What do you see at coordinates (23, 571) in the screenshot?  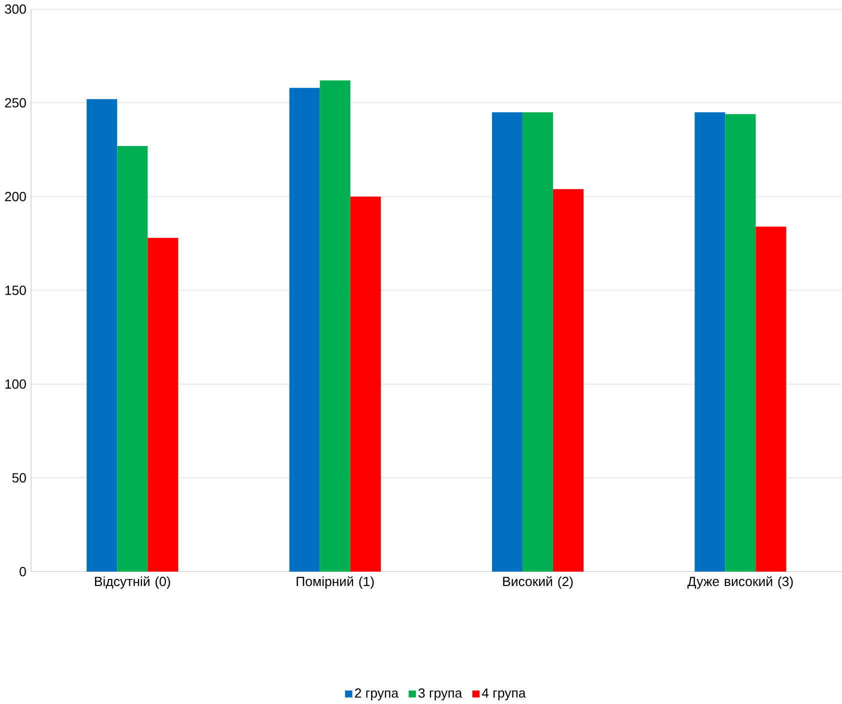 I see `y-tick-label: 0` at bounding box center [23, 571].